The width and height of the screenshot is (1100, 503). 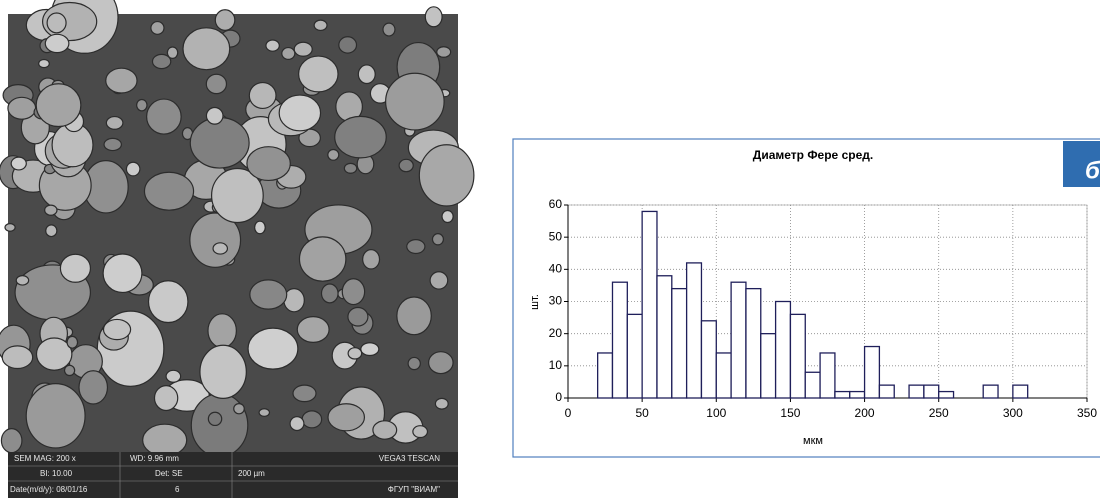 What do you see at coordinates (169, 473) in the screenshot?
I see `info-text: Det: SE` at bounding box center [169, 473].